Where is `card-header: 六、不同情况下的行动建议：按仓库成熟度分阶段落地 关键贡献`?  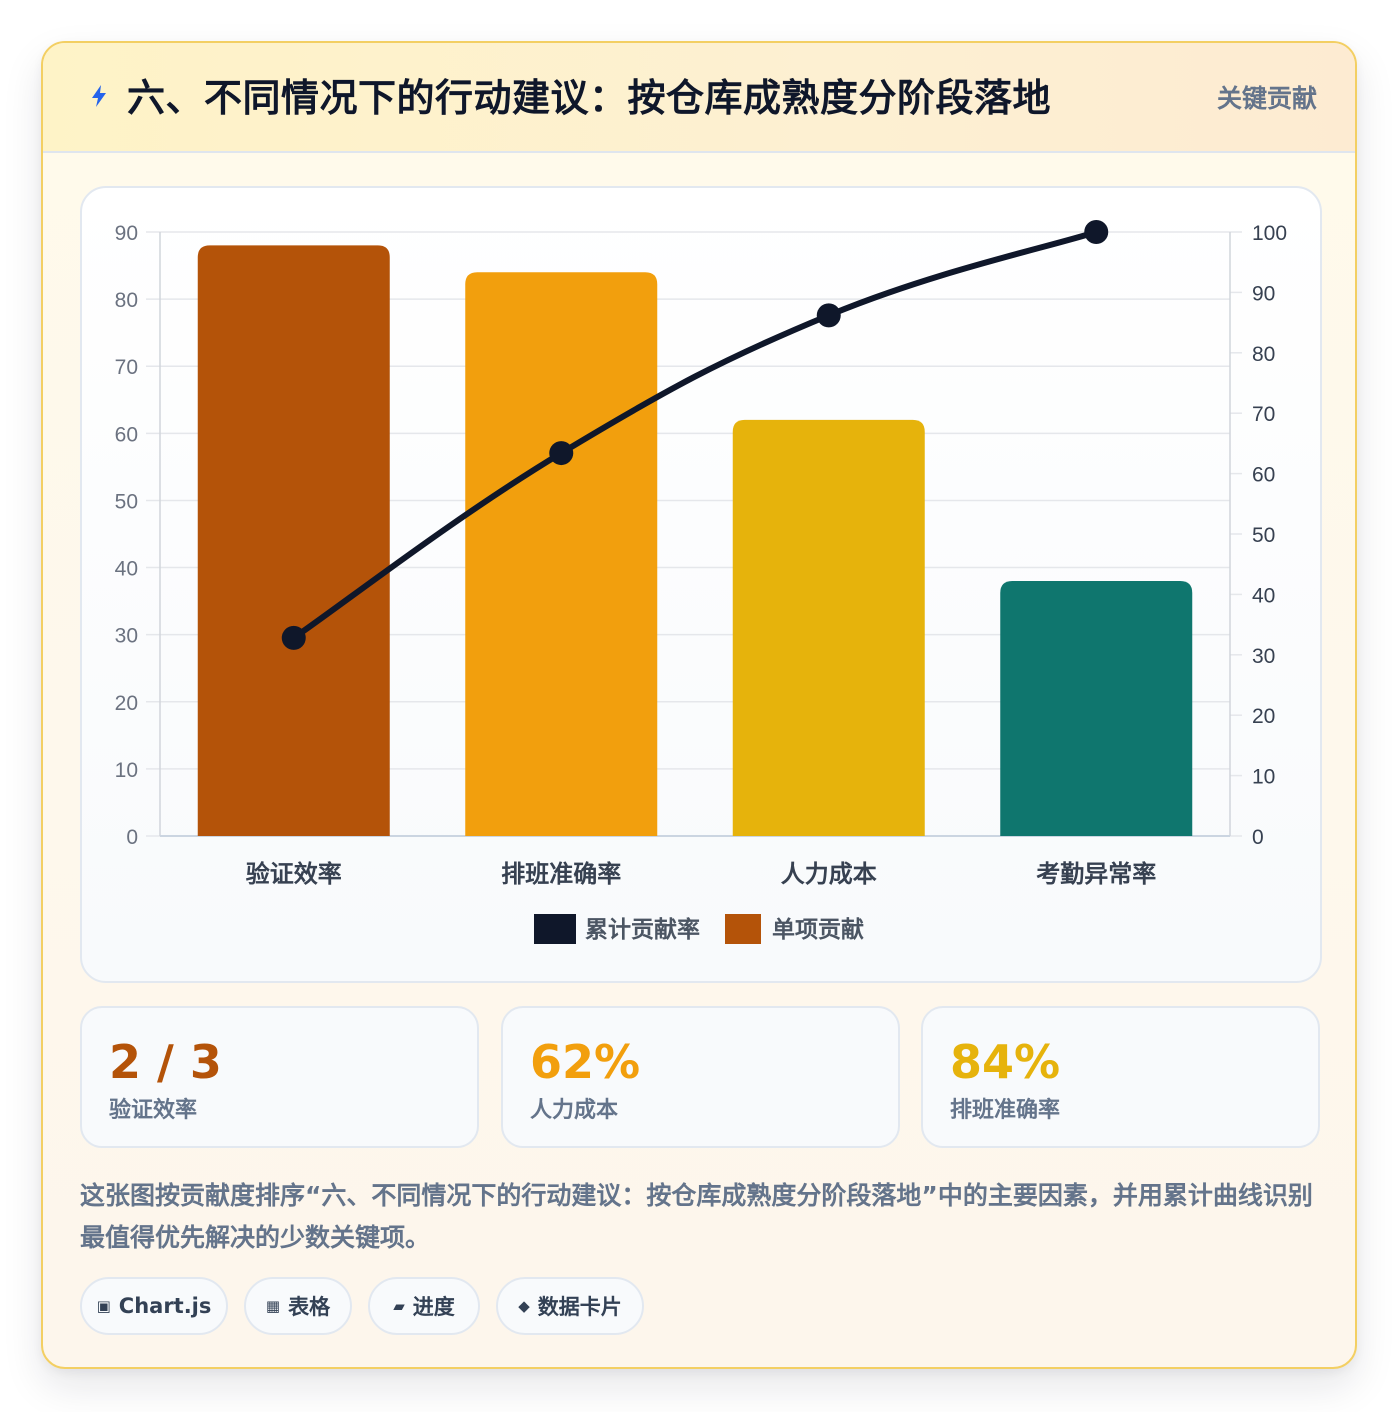
card-header: 六、不同情况下的行动建议：按仓库成熟度分阶段落地 关键贡献 is located at coordinates (699, 98).